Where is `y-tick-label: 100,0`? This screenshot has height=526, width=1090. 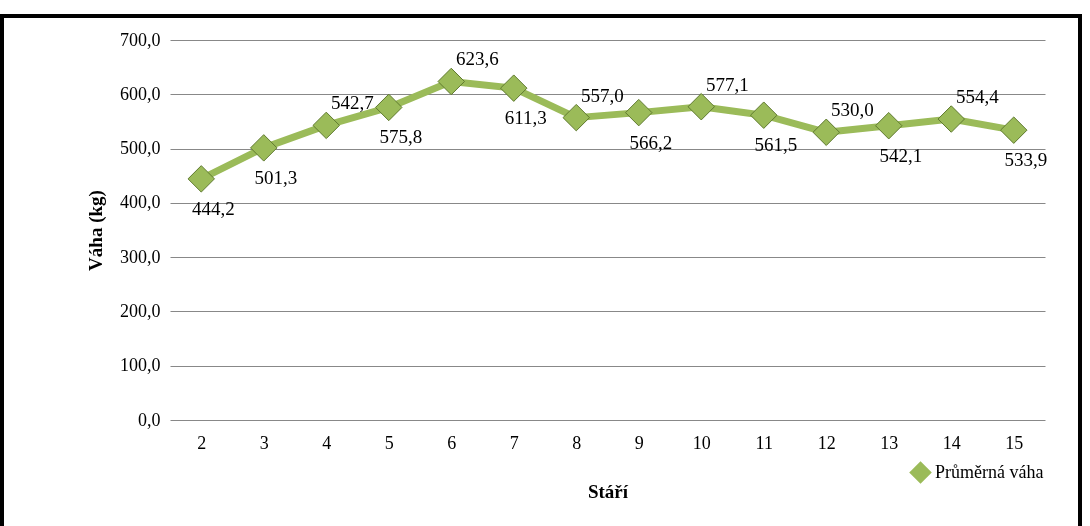 y-tick-label: 100,0 is located at coordinates (140, 365).